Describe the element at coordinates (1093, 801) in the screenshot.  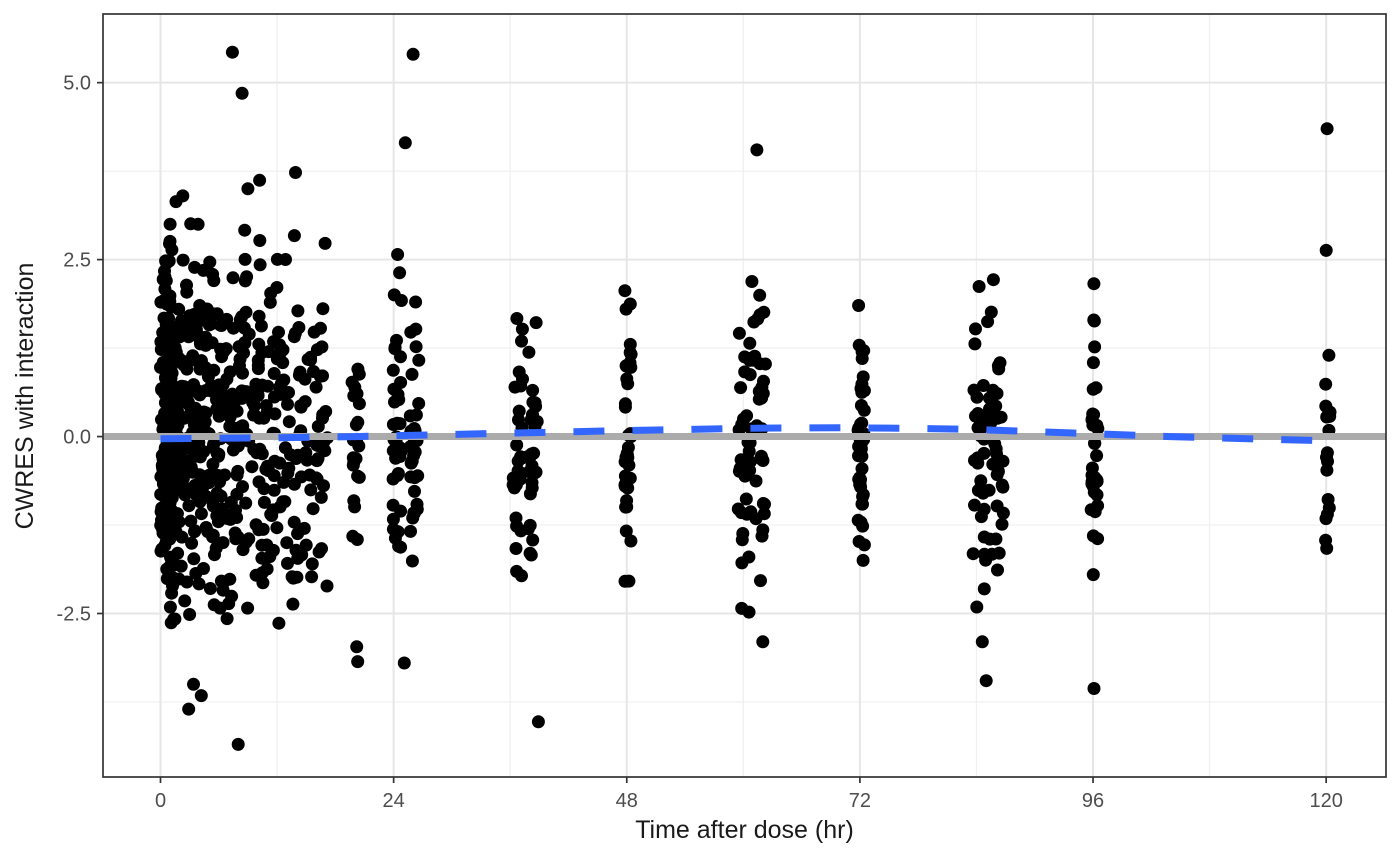
I see `x-tick-label: 96` at that location.